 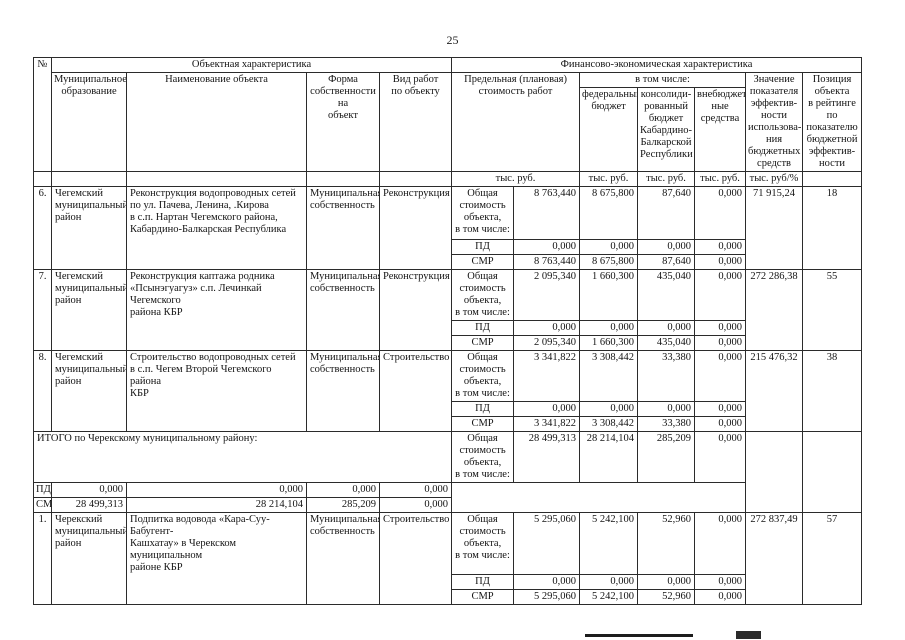 I want to click on efficiency-cell: 272 837,49, so click(x=774, y=558).